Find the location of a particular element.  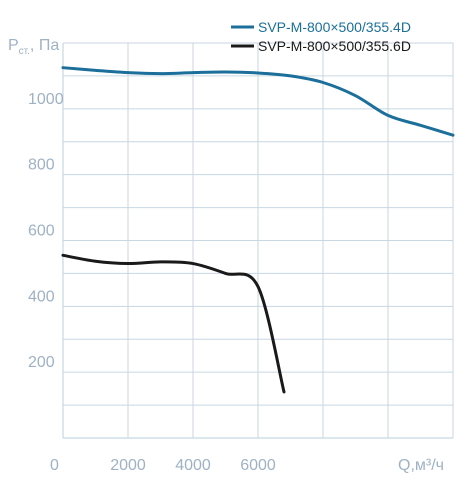

y-tick-labels: 200 400 600 800 1000 is located at coordinates (46, 231).